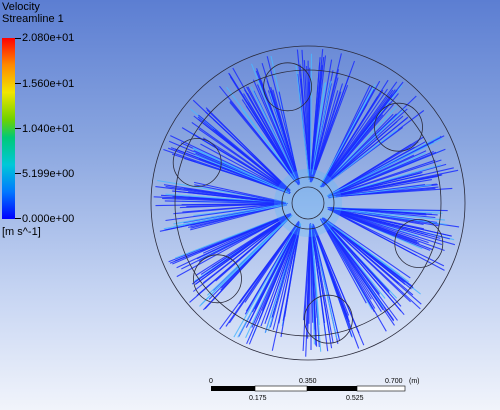 The width and height of the screenshot is (500, 410). What do you see at coordinates (48, 84) in the screenshot?
I see `legend-tick-label: 1.560e+01` at bounding box center [48, 84].